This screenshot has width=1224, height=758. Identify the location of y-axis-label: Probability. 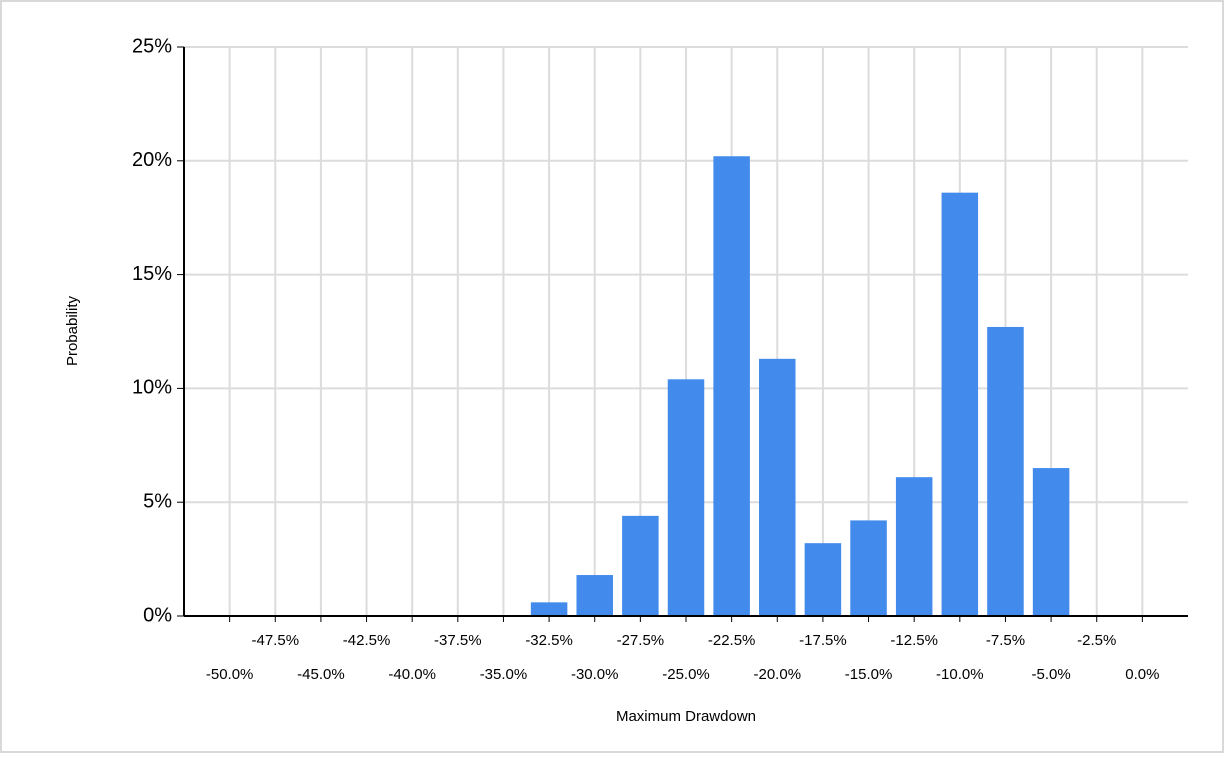
(72, 330).